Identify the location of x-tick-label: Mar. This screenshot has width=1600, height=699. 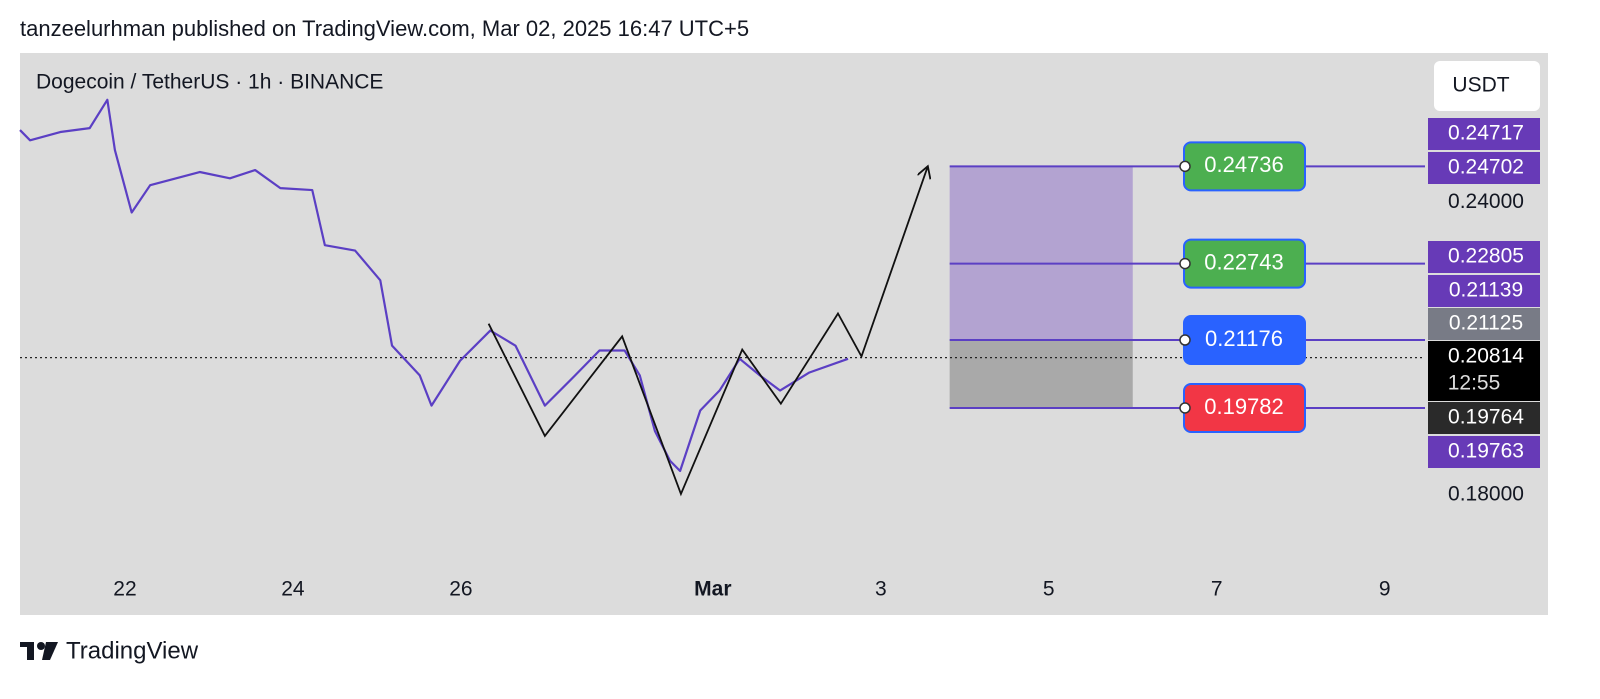
(712, 589).